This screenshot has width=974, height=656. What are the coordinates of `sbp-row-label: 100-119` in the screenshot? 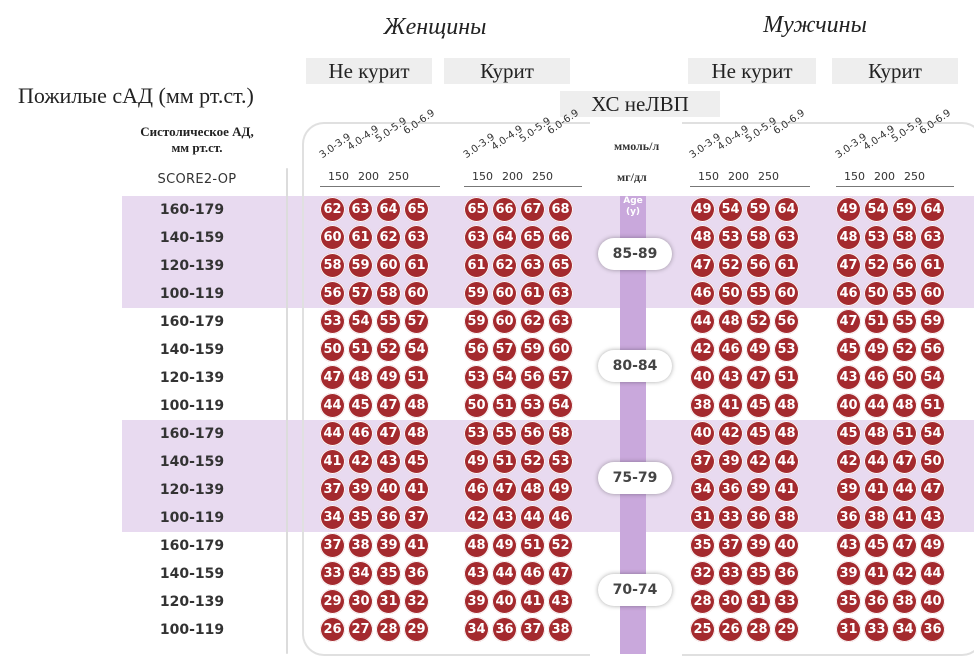 It's located at (192, 406).